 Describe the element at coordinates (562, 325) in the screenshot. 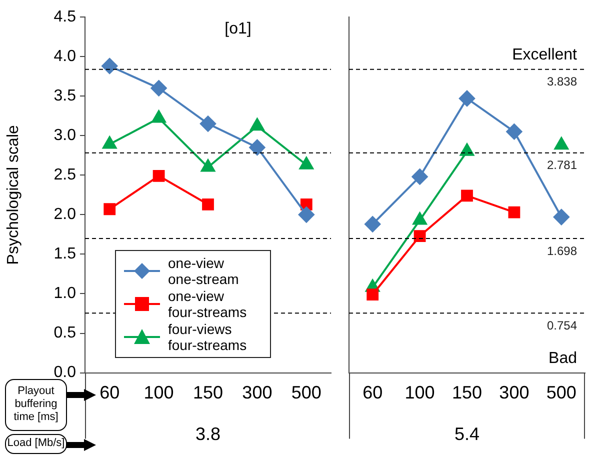

I see `ref-line-label: 0.754` at that location.